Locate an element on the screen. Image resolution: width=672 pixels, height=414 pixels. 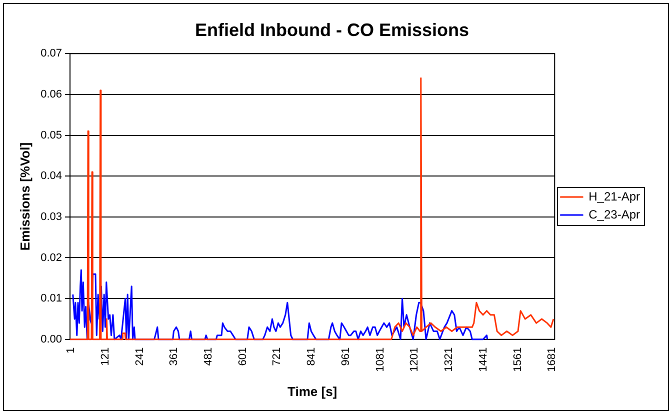
x-axis-title: Time [s] is located at coordinates (313, 391).